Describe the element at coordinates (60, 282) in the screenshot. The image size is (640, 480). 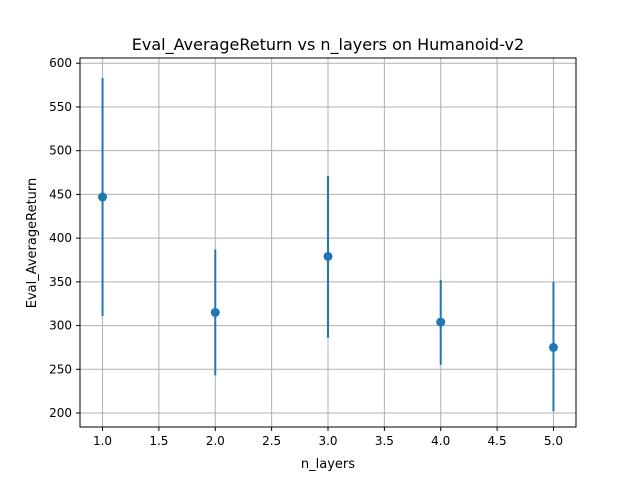
I see `y-tick-label: 350` at that location.